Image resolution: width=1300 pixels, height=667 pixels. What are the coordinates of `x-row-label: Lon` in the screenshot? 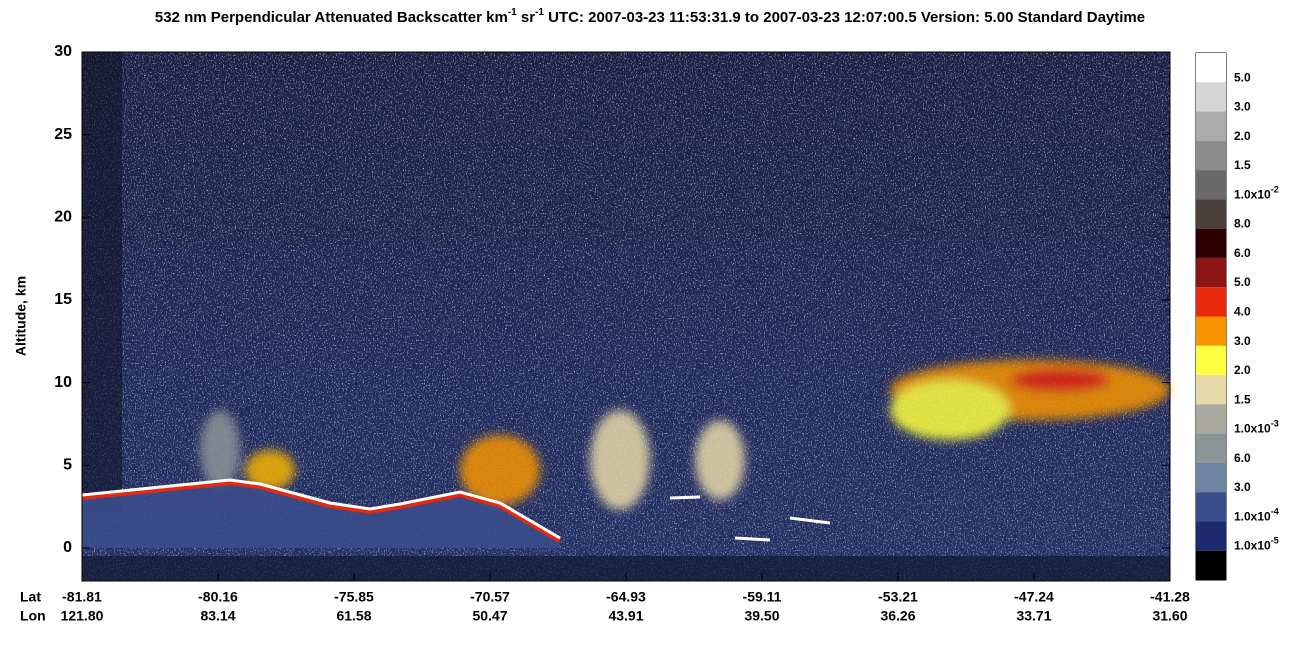 It's located at (33, 616).